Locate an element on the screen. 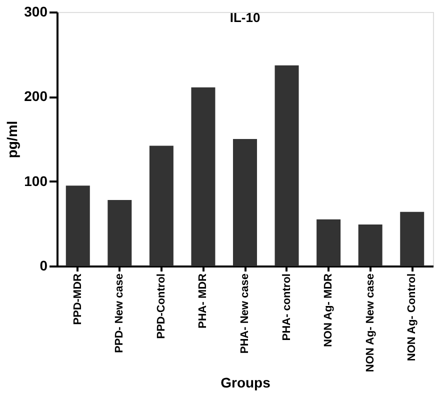  x-tick-label: PHA- New case is located at coordinates (245, 314).